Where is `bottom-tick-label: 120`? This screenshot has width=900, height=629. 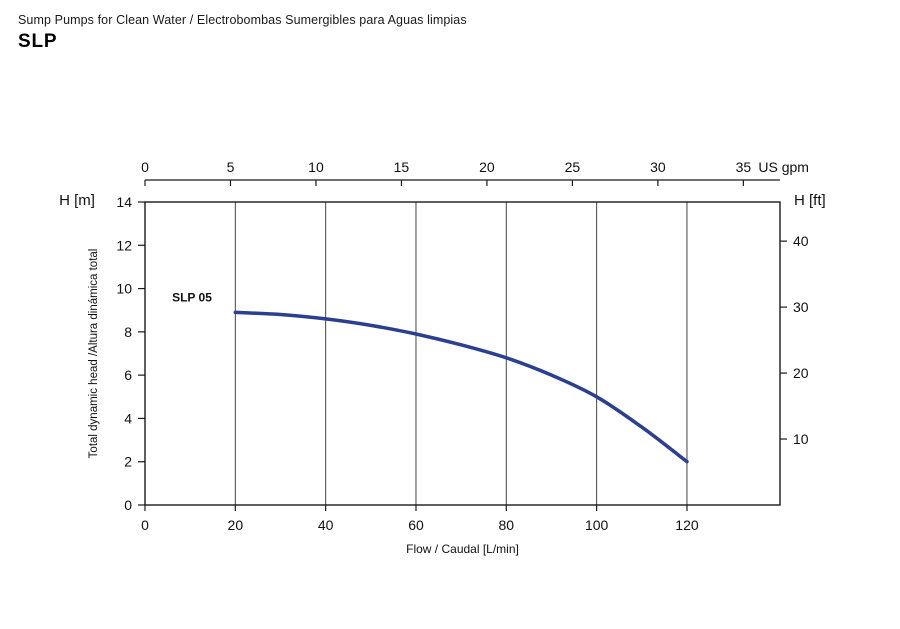
bottom-tick-label: 120 is located at coordinates (687, 525).